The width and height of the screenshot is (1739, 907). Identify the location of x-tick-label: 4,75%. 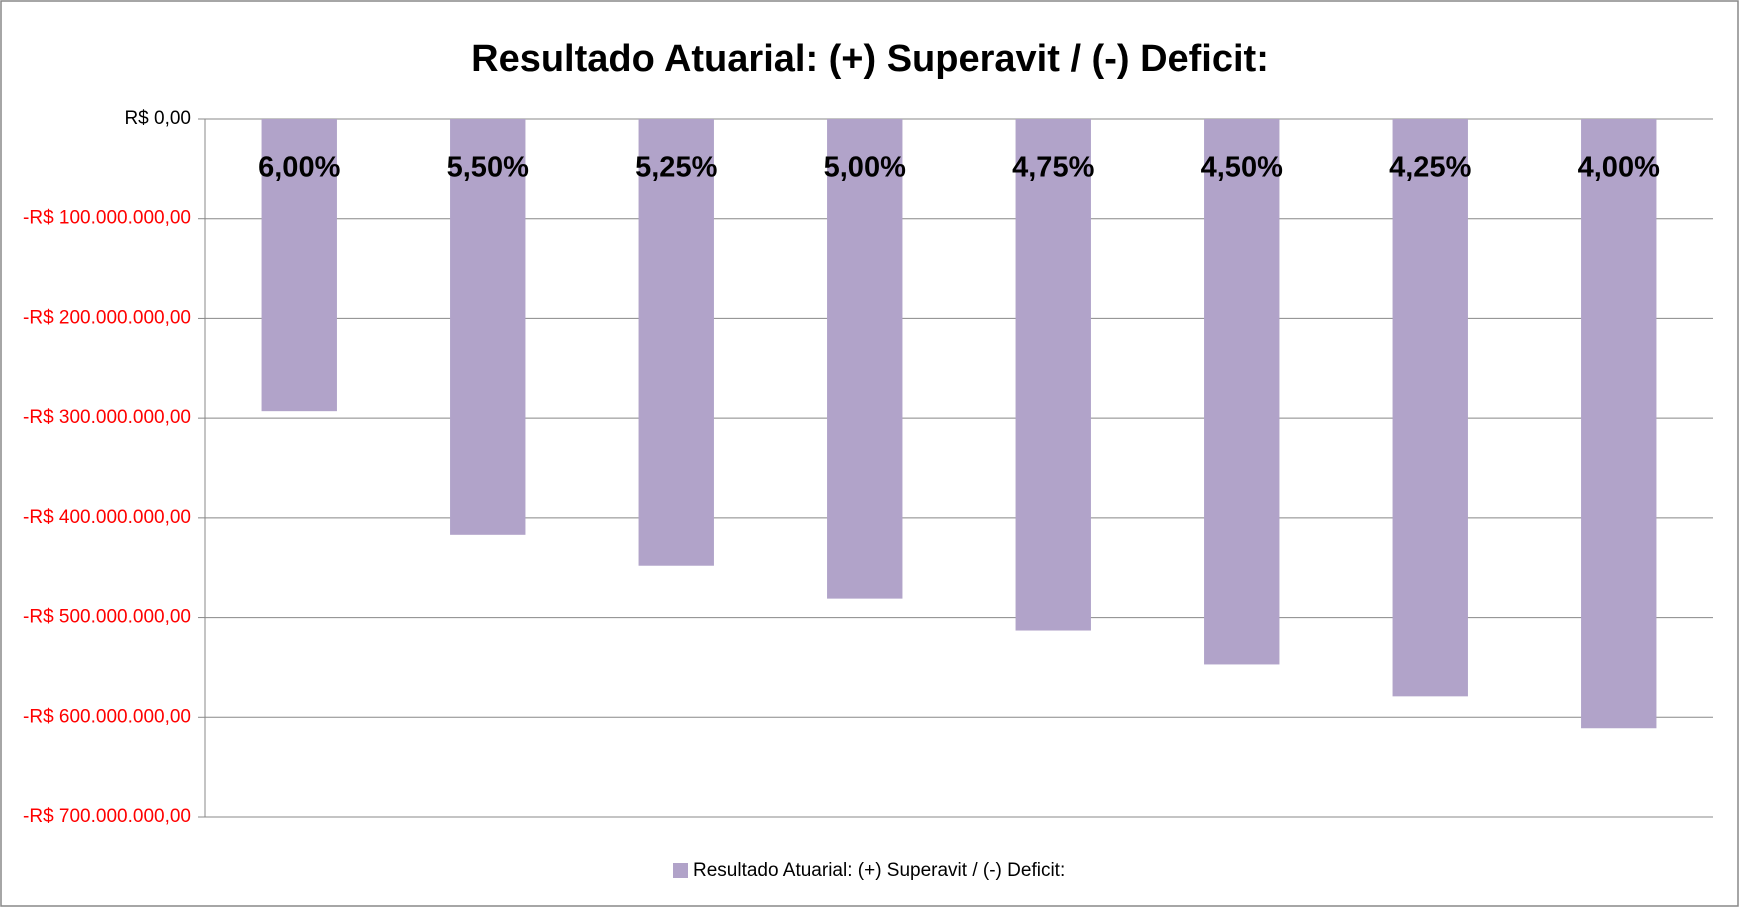
(1053, 168).